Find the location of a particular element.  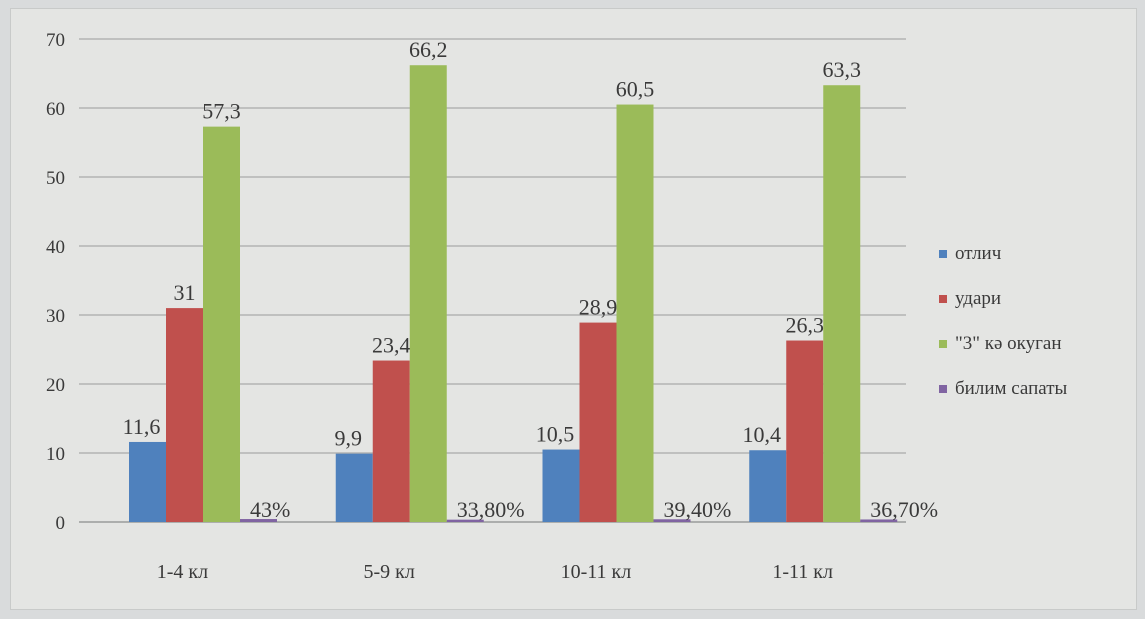

legend-label: "3" кә окуган is located at coordinates (1008, 343).